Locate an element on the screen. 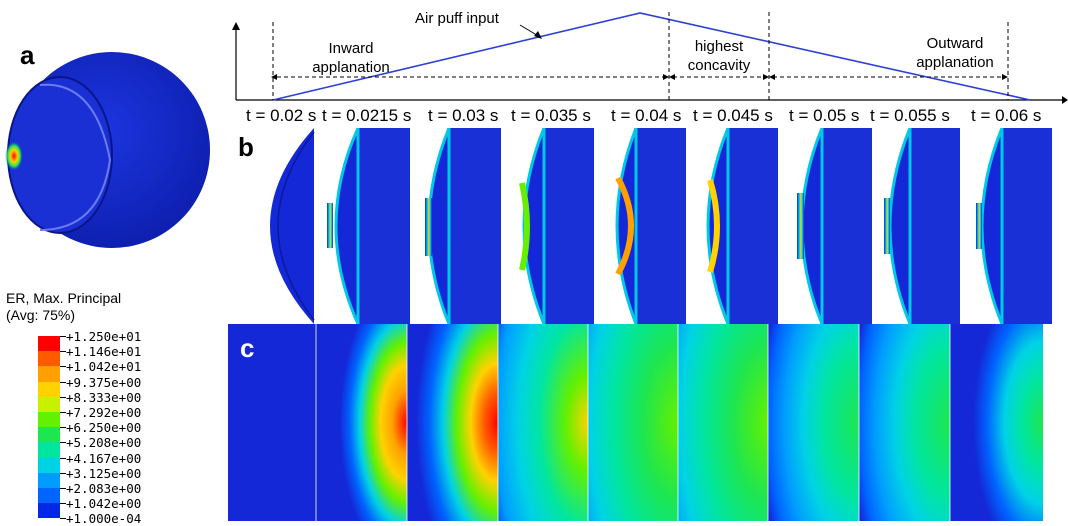  panel-label-b: b is located at coordinates (246, 147).